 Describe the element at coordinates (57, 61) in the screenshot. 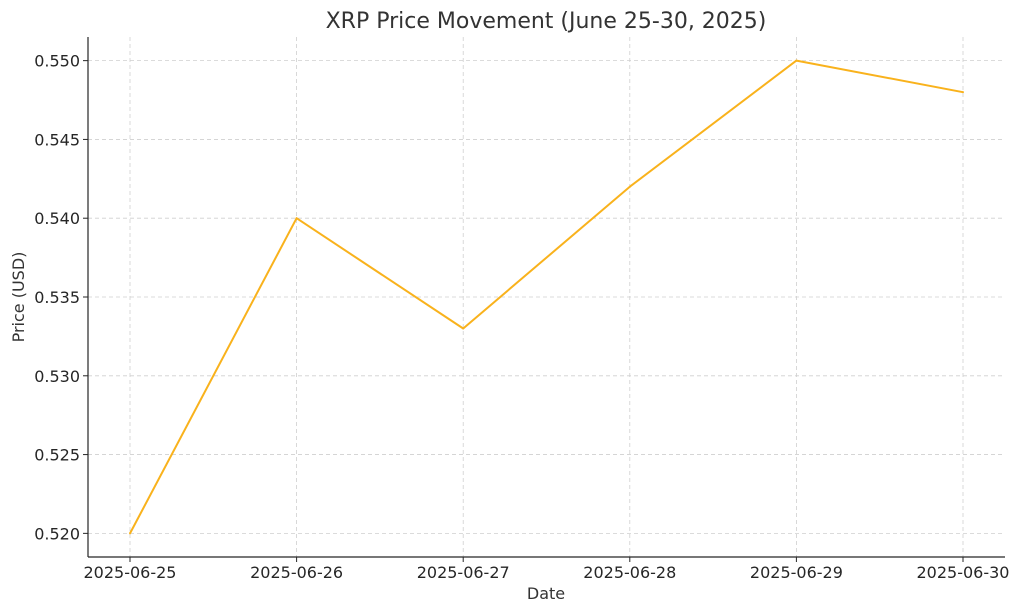

I see `y-tick-label: 0.550` at that location.